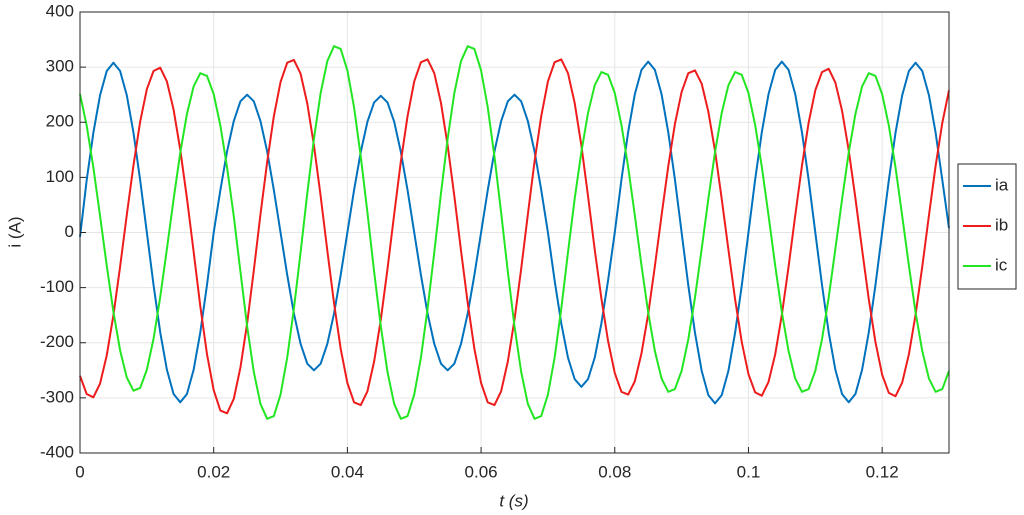  Describe the element at coordinates (614, 471) in the screenshot. I see `x-tick-label: 0.08` at that location.